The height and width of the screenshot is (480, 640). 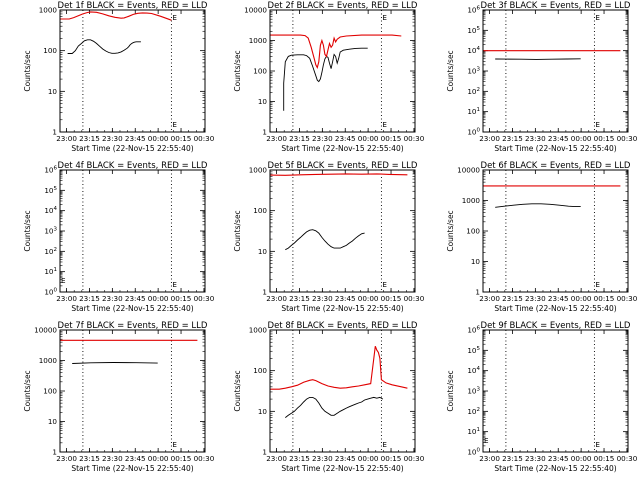 What do you see at coordinates (556, 6) in the screenshot?
I see `panel-title: Det 3f BLACK = Events, RED = LLD` at bounding box center [556, 6].